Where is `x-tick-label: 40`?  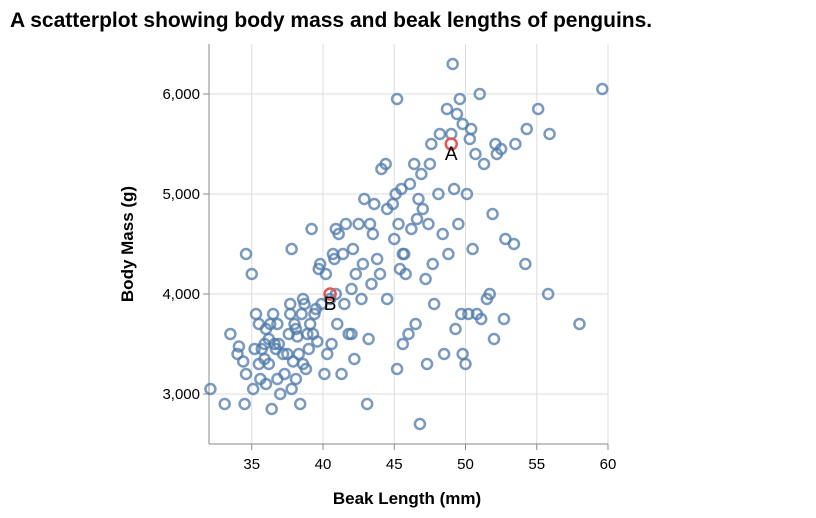 x-tick-label: 40 is located at coordinates (323, 464).